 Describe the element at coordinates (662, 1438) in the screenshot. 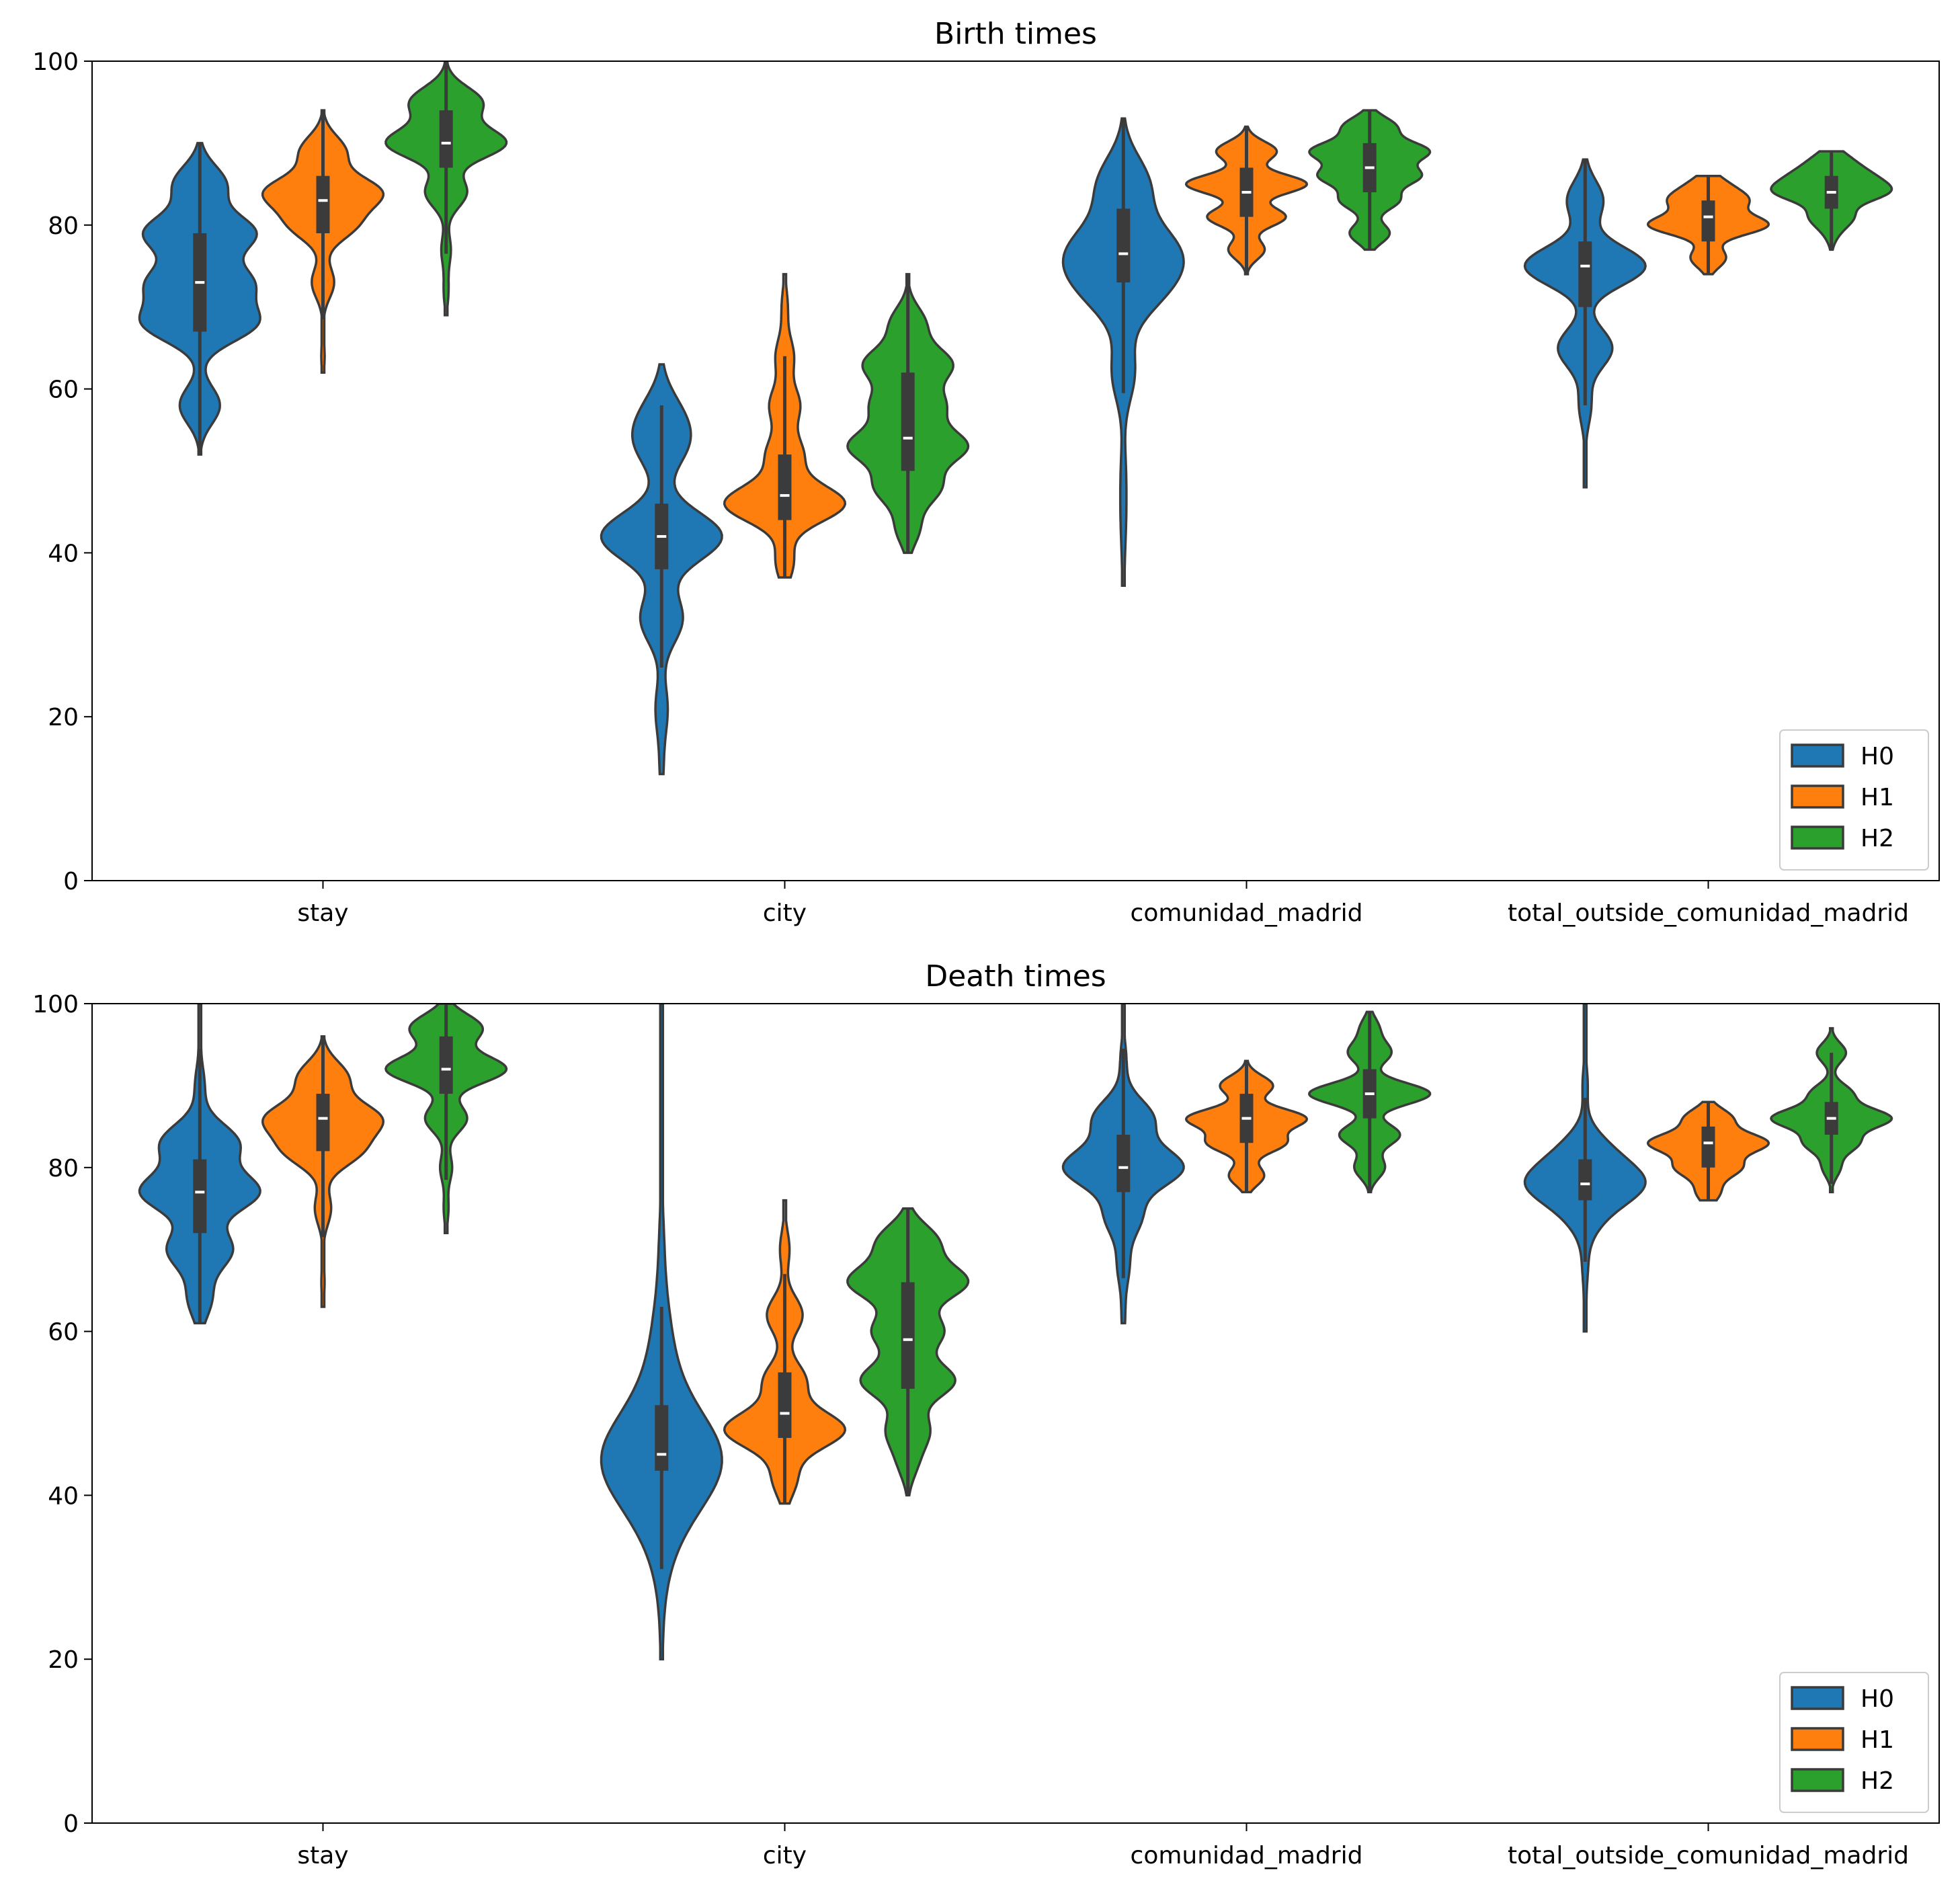

I see `iqr-box-H0-city` at that location.